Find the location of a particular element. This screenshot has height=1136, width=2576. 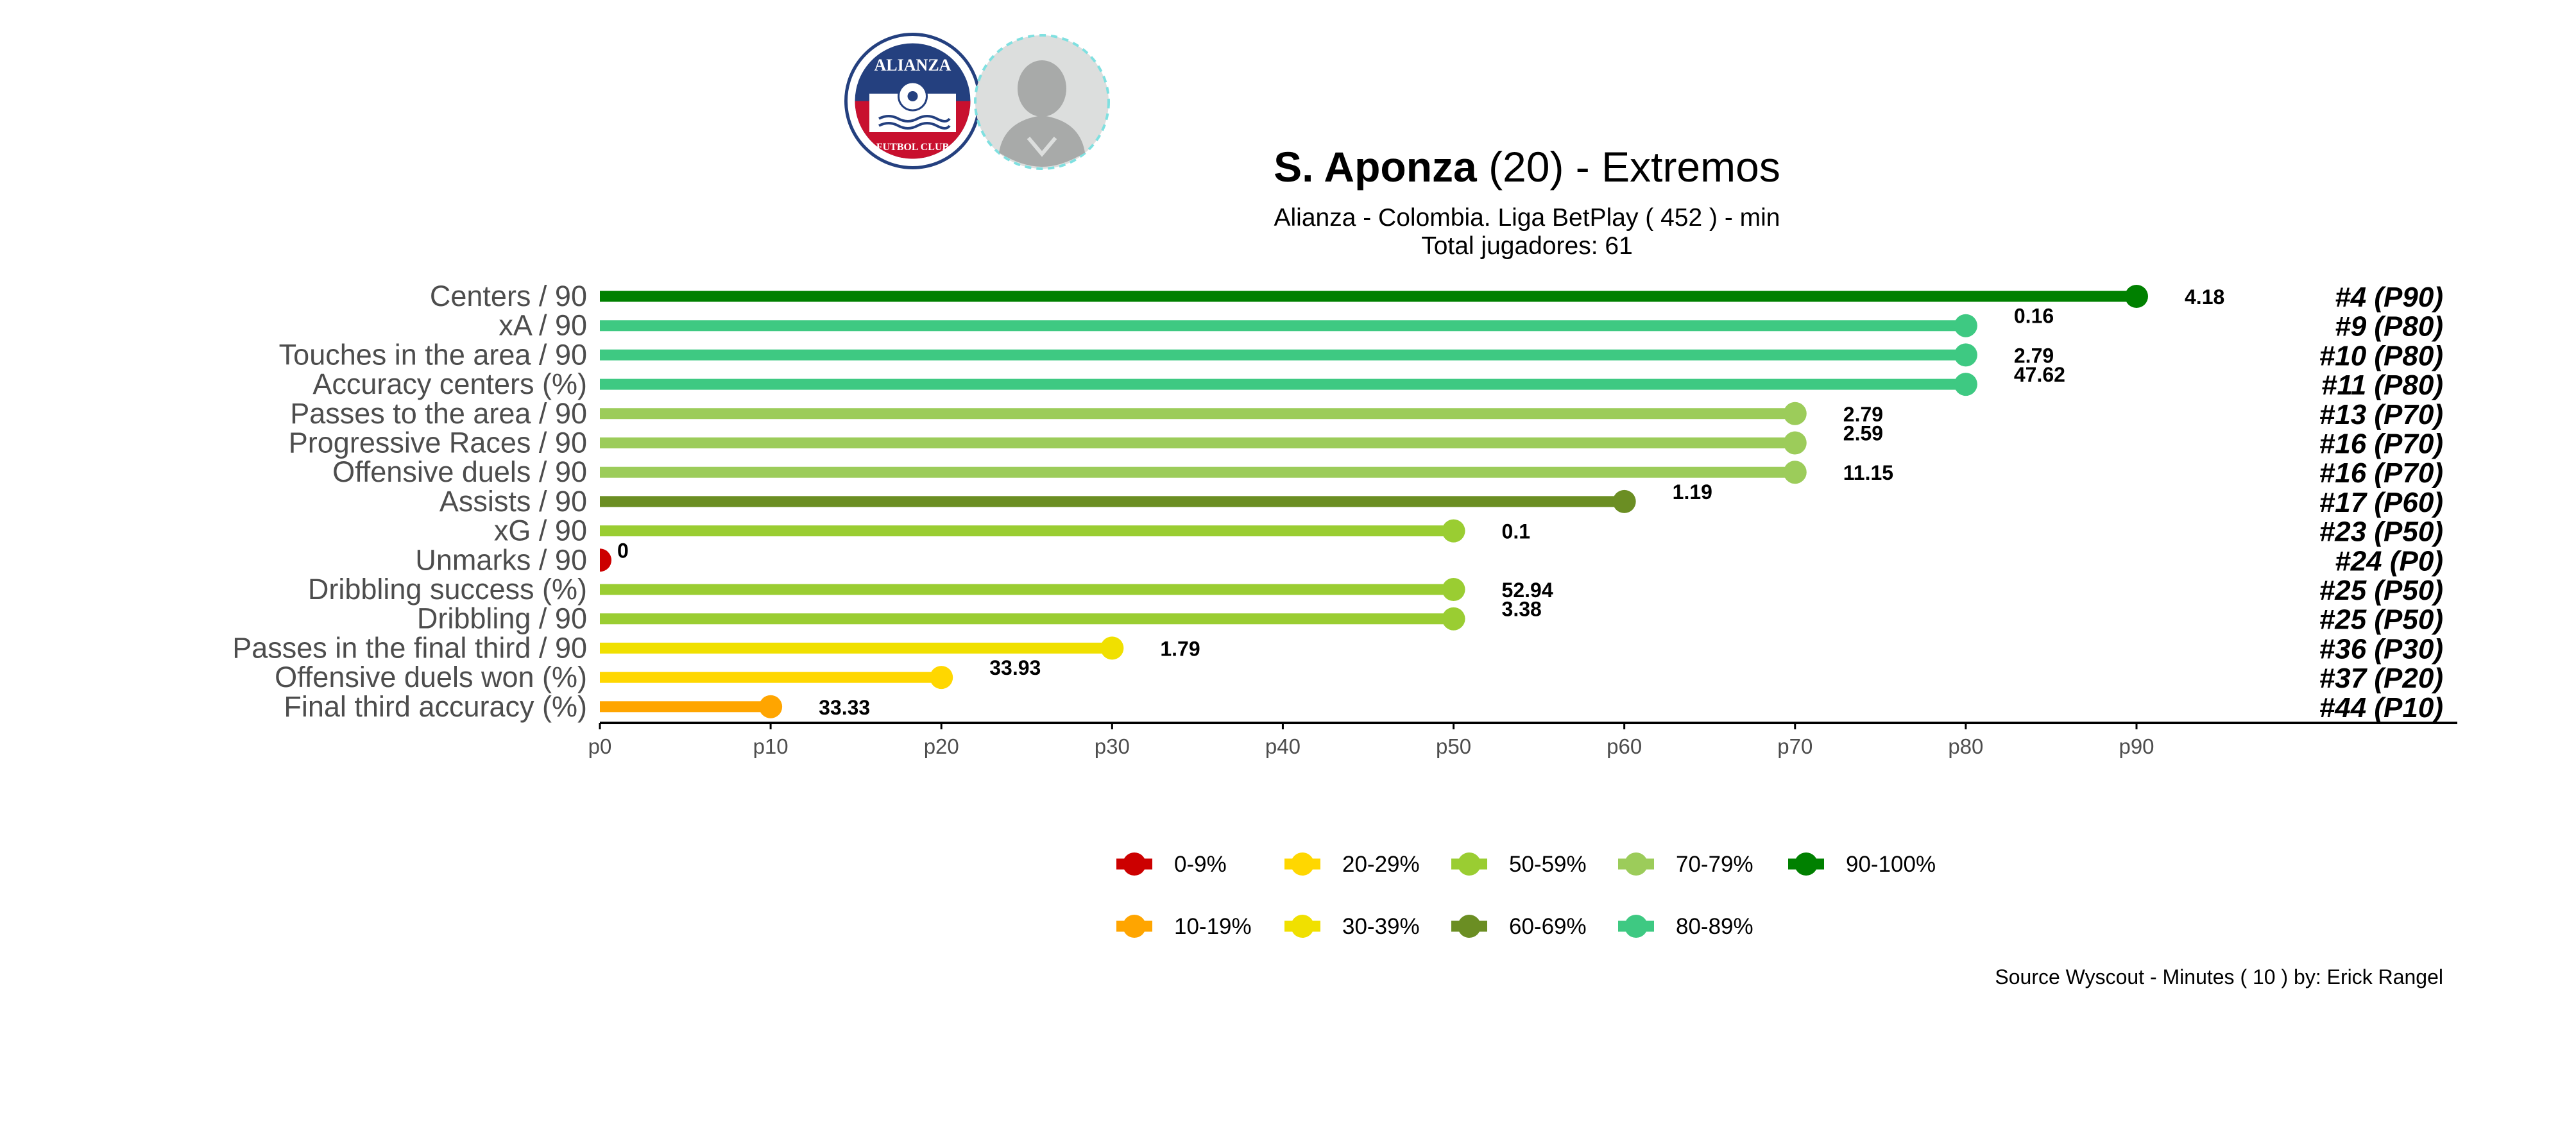

legend-label: 0-9% is located at coordinates (1200, 864).